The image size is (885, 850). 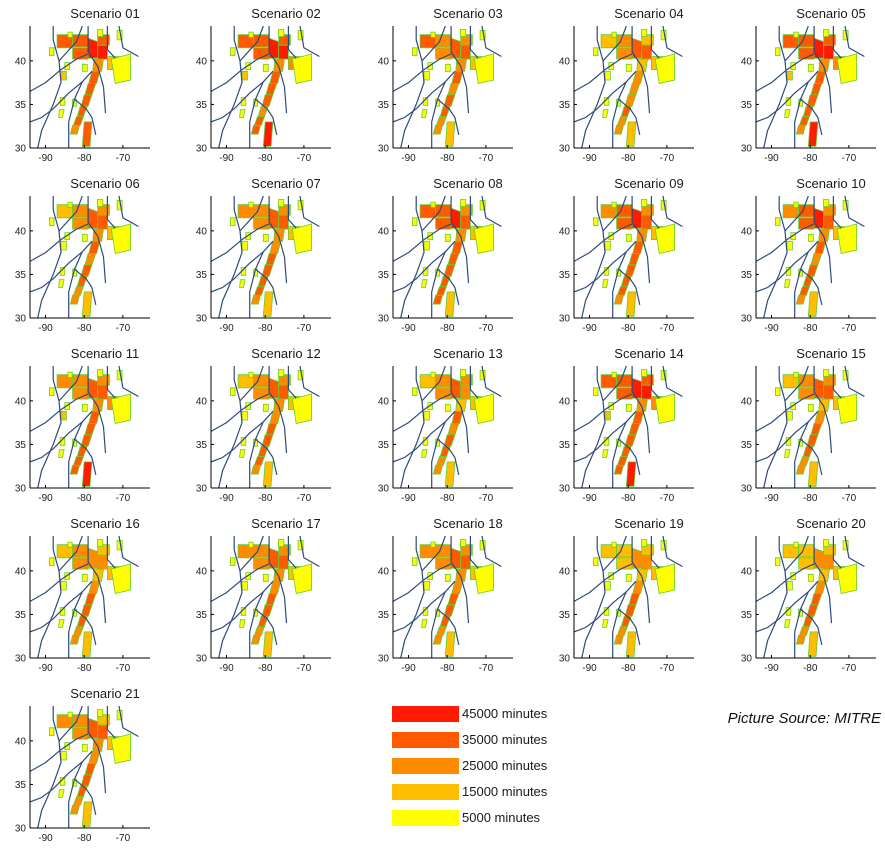 What do you see at coordinates (425, 740) in the screenshot?
I see `legend-swatch` at bounding box center [425, 740].